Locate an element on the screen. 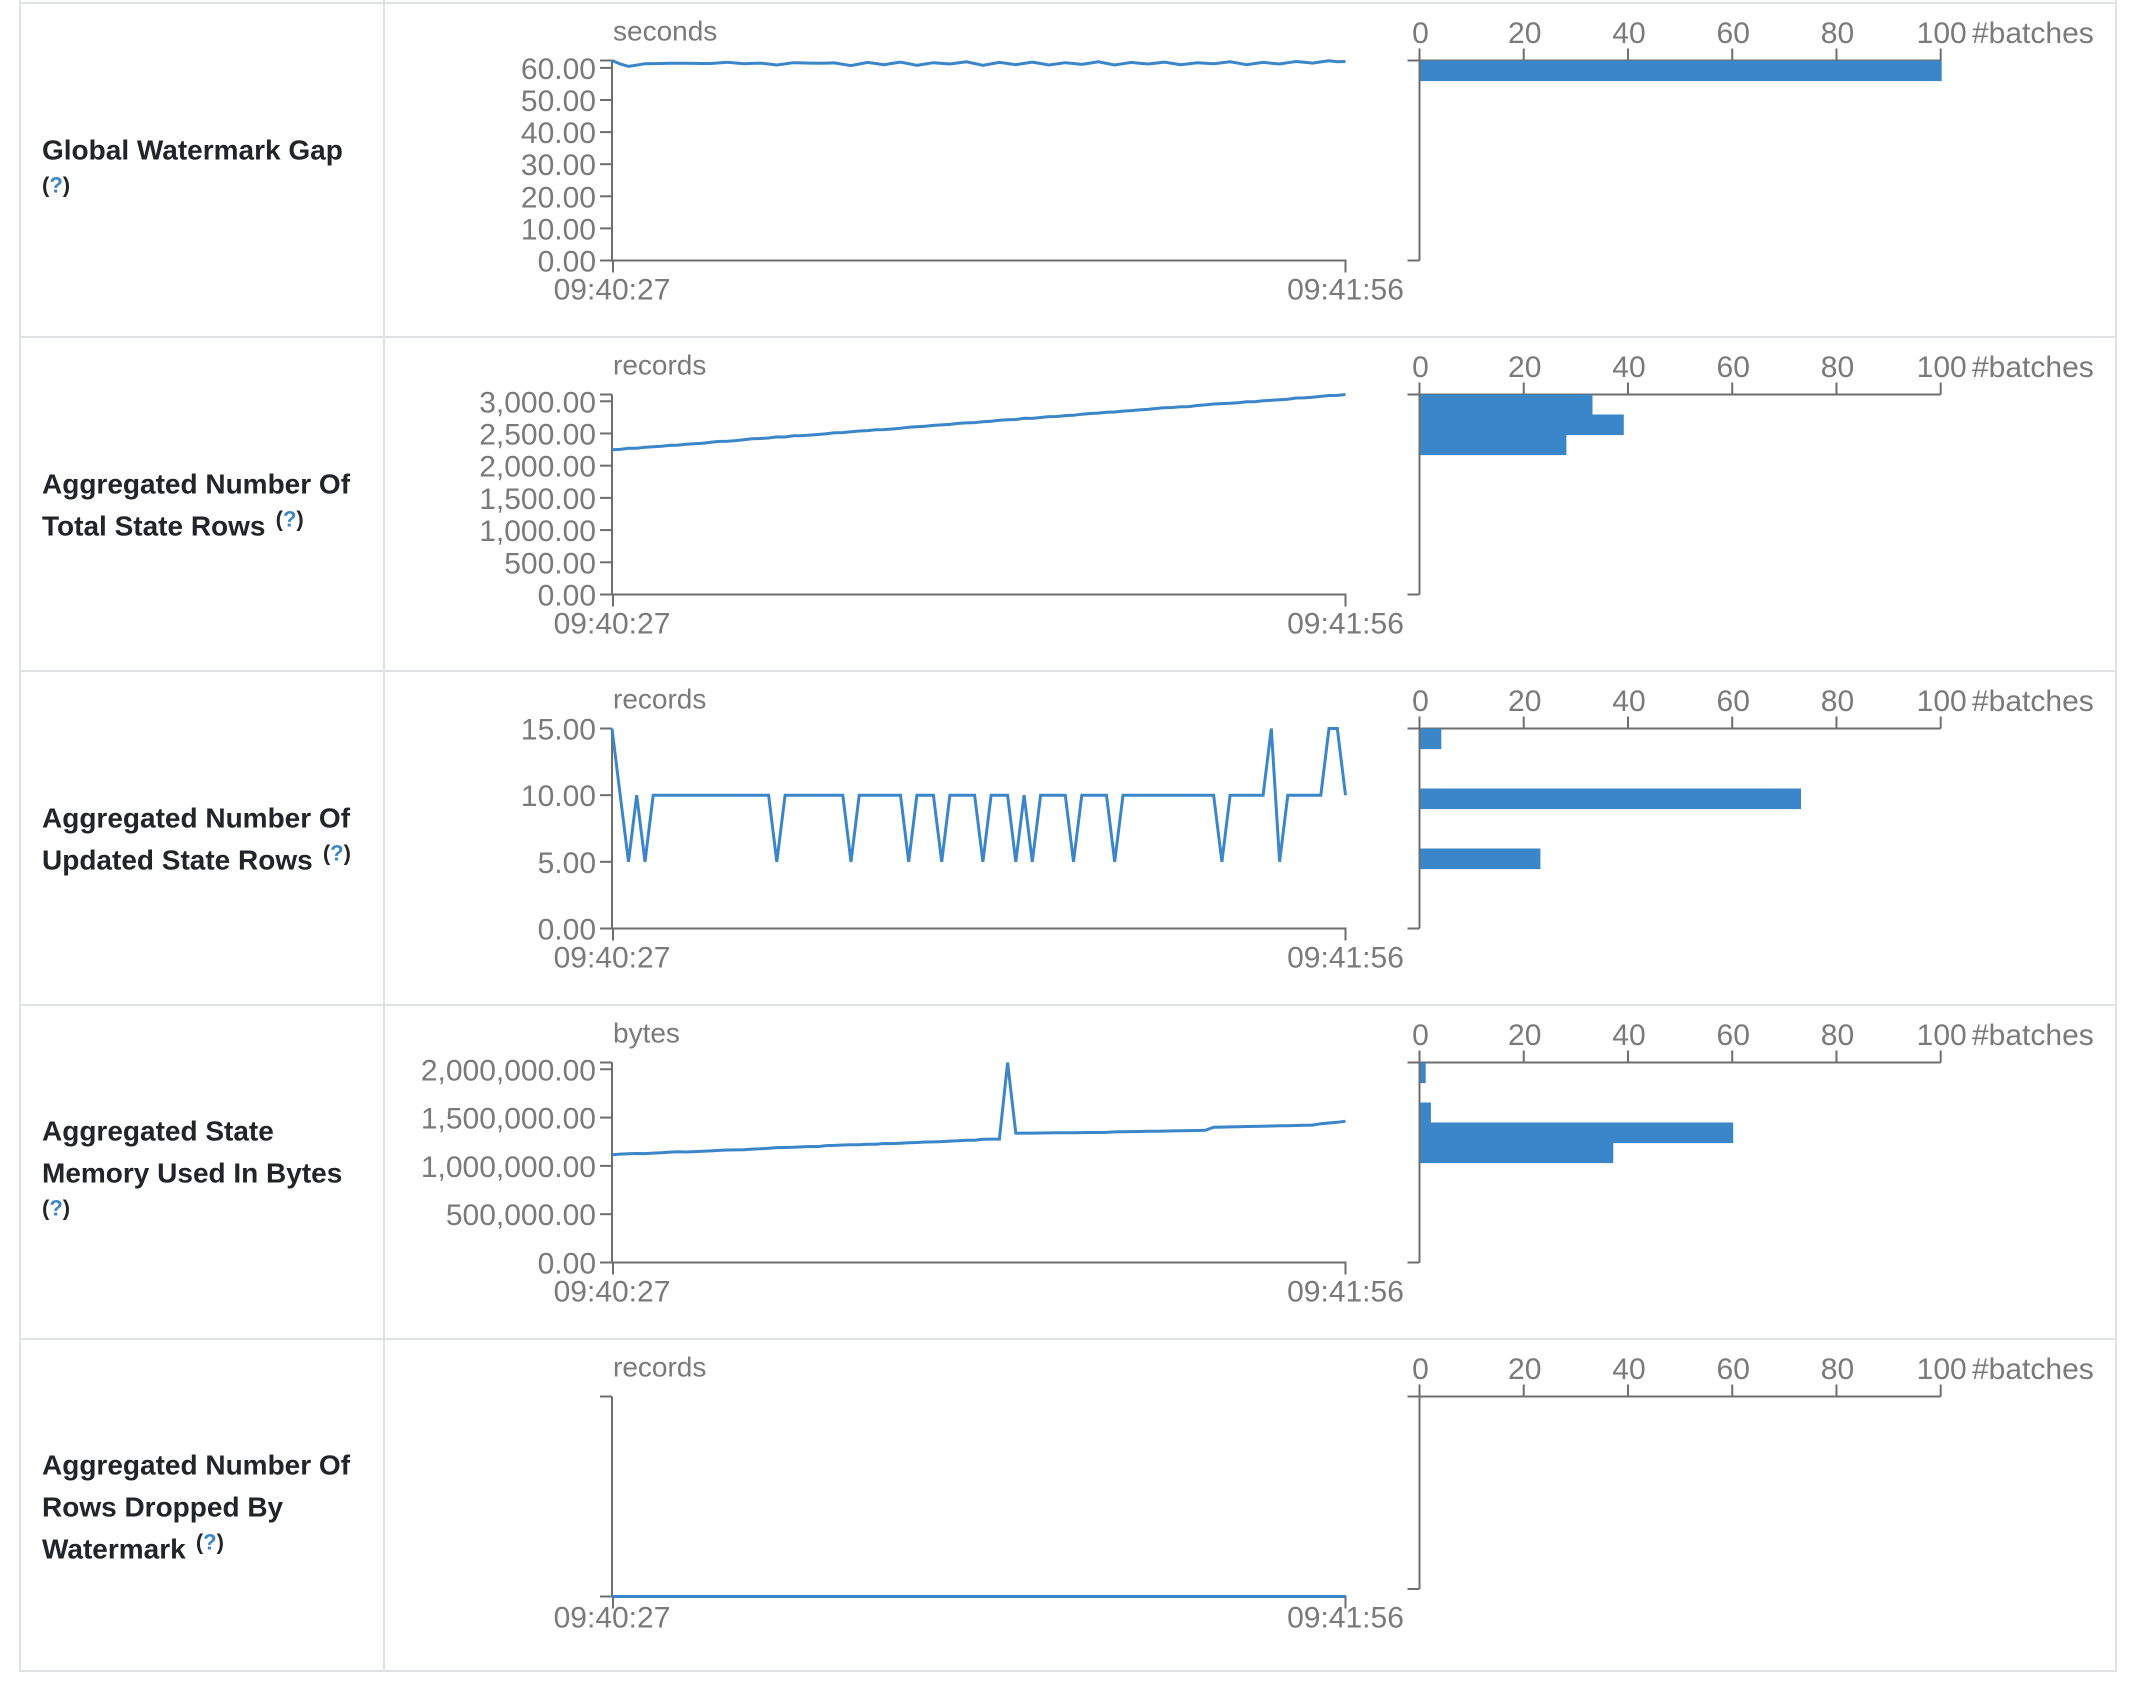 This screenshot has height=1686, width=2132. svg-text: 3,000.00 is located at coordinates (537, 402).